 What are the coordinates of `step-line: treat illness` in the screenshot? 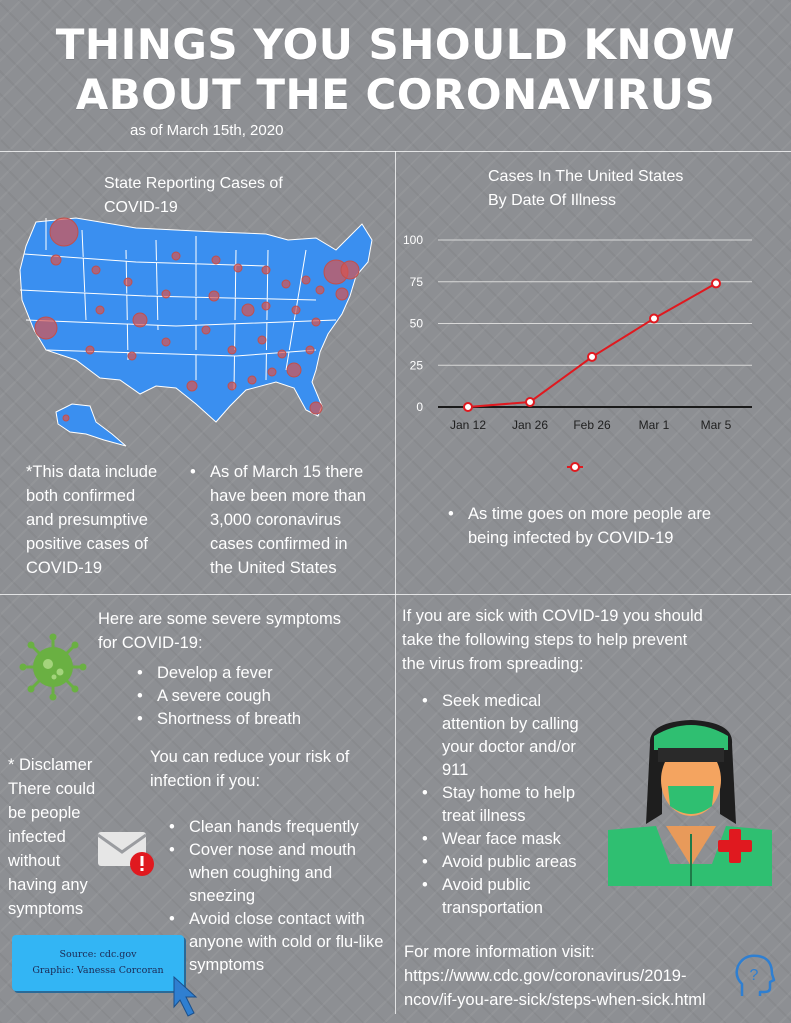 It's located at (484, 816).